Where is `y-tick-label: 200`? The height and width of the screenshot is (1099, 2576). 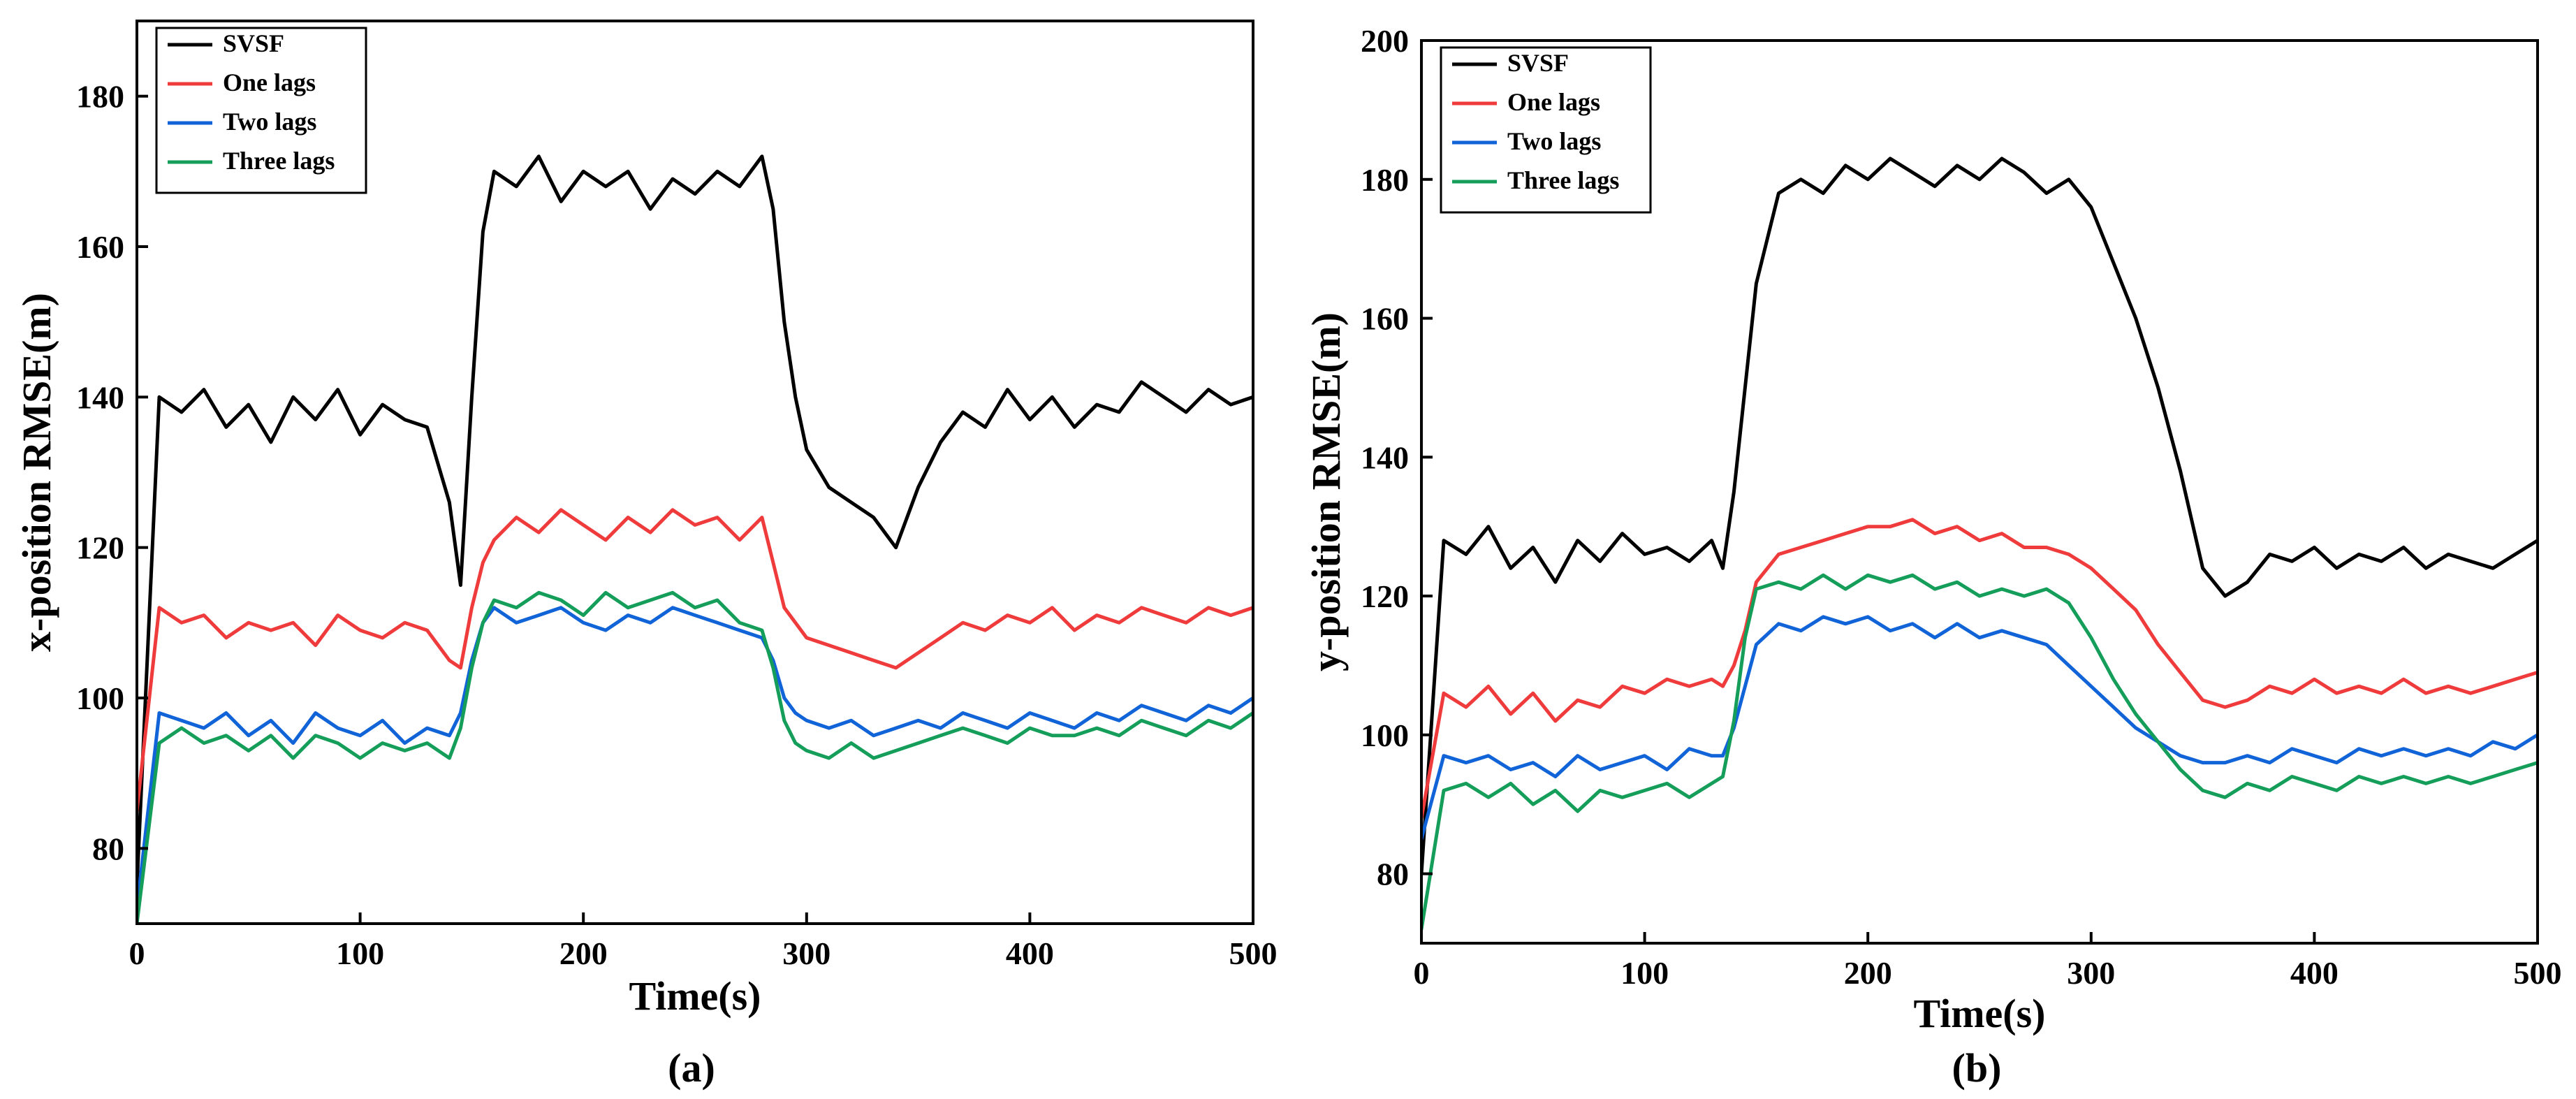 y-tick-label: 200 is located at coordinates (1385, 41).